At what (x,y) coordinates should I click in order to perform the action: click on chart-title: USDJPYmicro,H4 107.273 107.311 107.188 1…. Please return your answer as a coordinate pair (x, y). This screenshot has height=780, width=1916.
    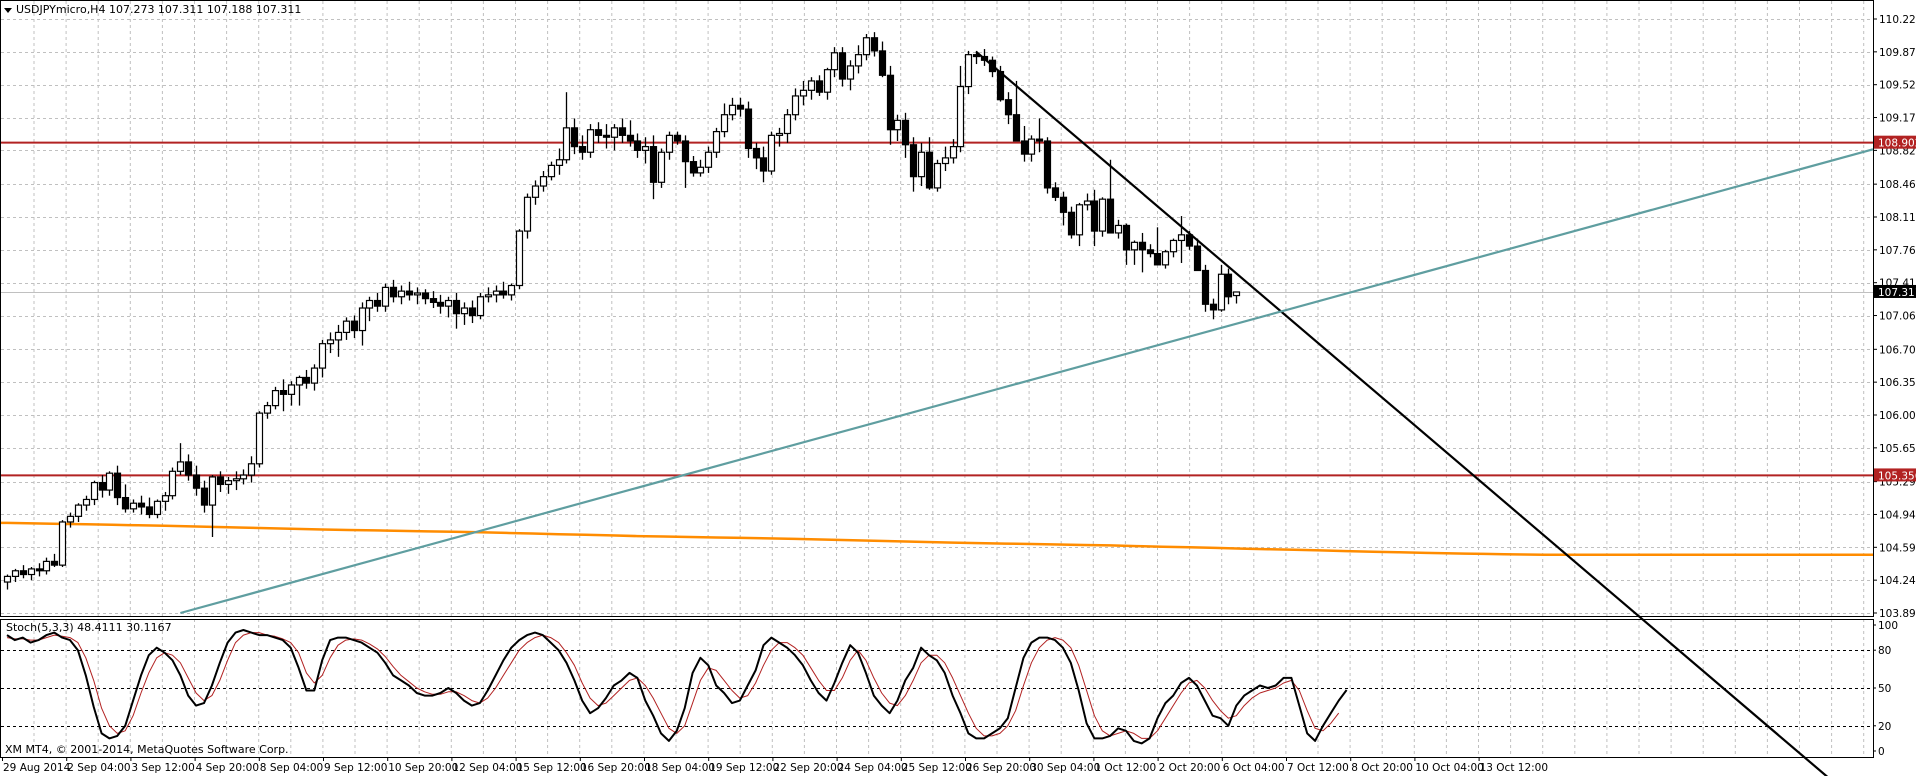
    Looking at the image, I should click on (152, 9).